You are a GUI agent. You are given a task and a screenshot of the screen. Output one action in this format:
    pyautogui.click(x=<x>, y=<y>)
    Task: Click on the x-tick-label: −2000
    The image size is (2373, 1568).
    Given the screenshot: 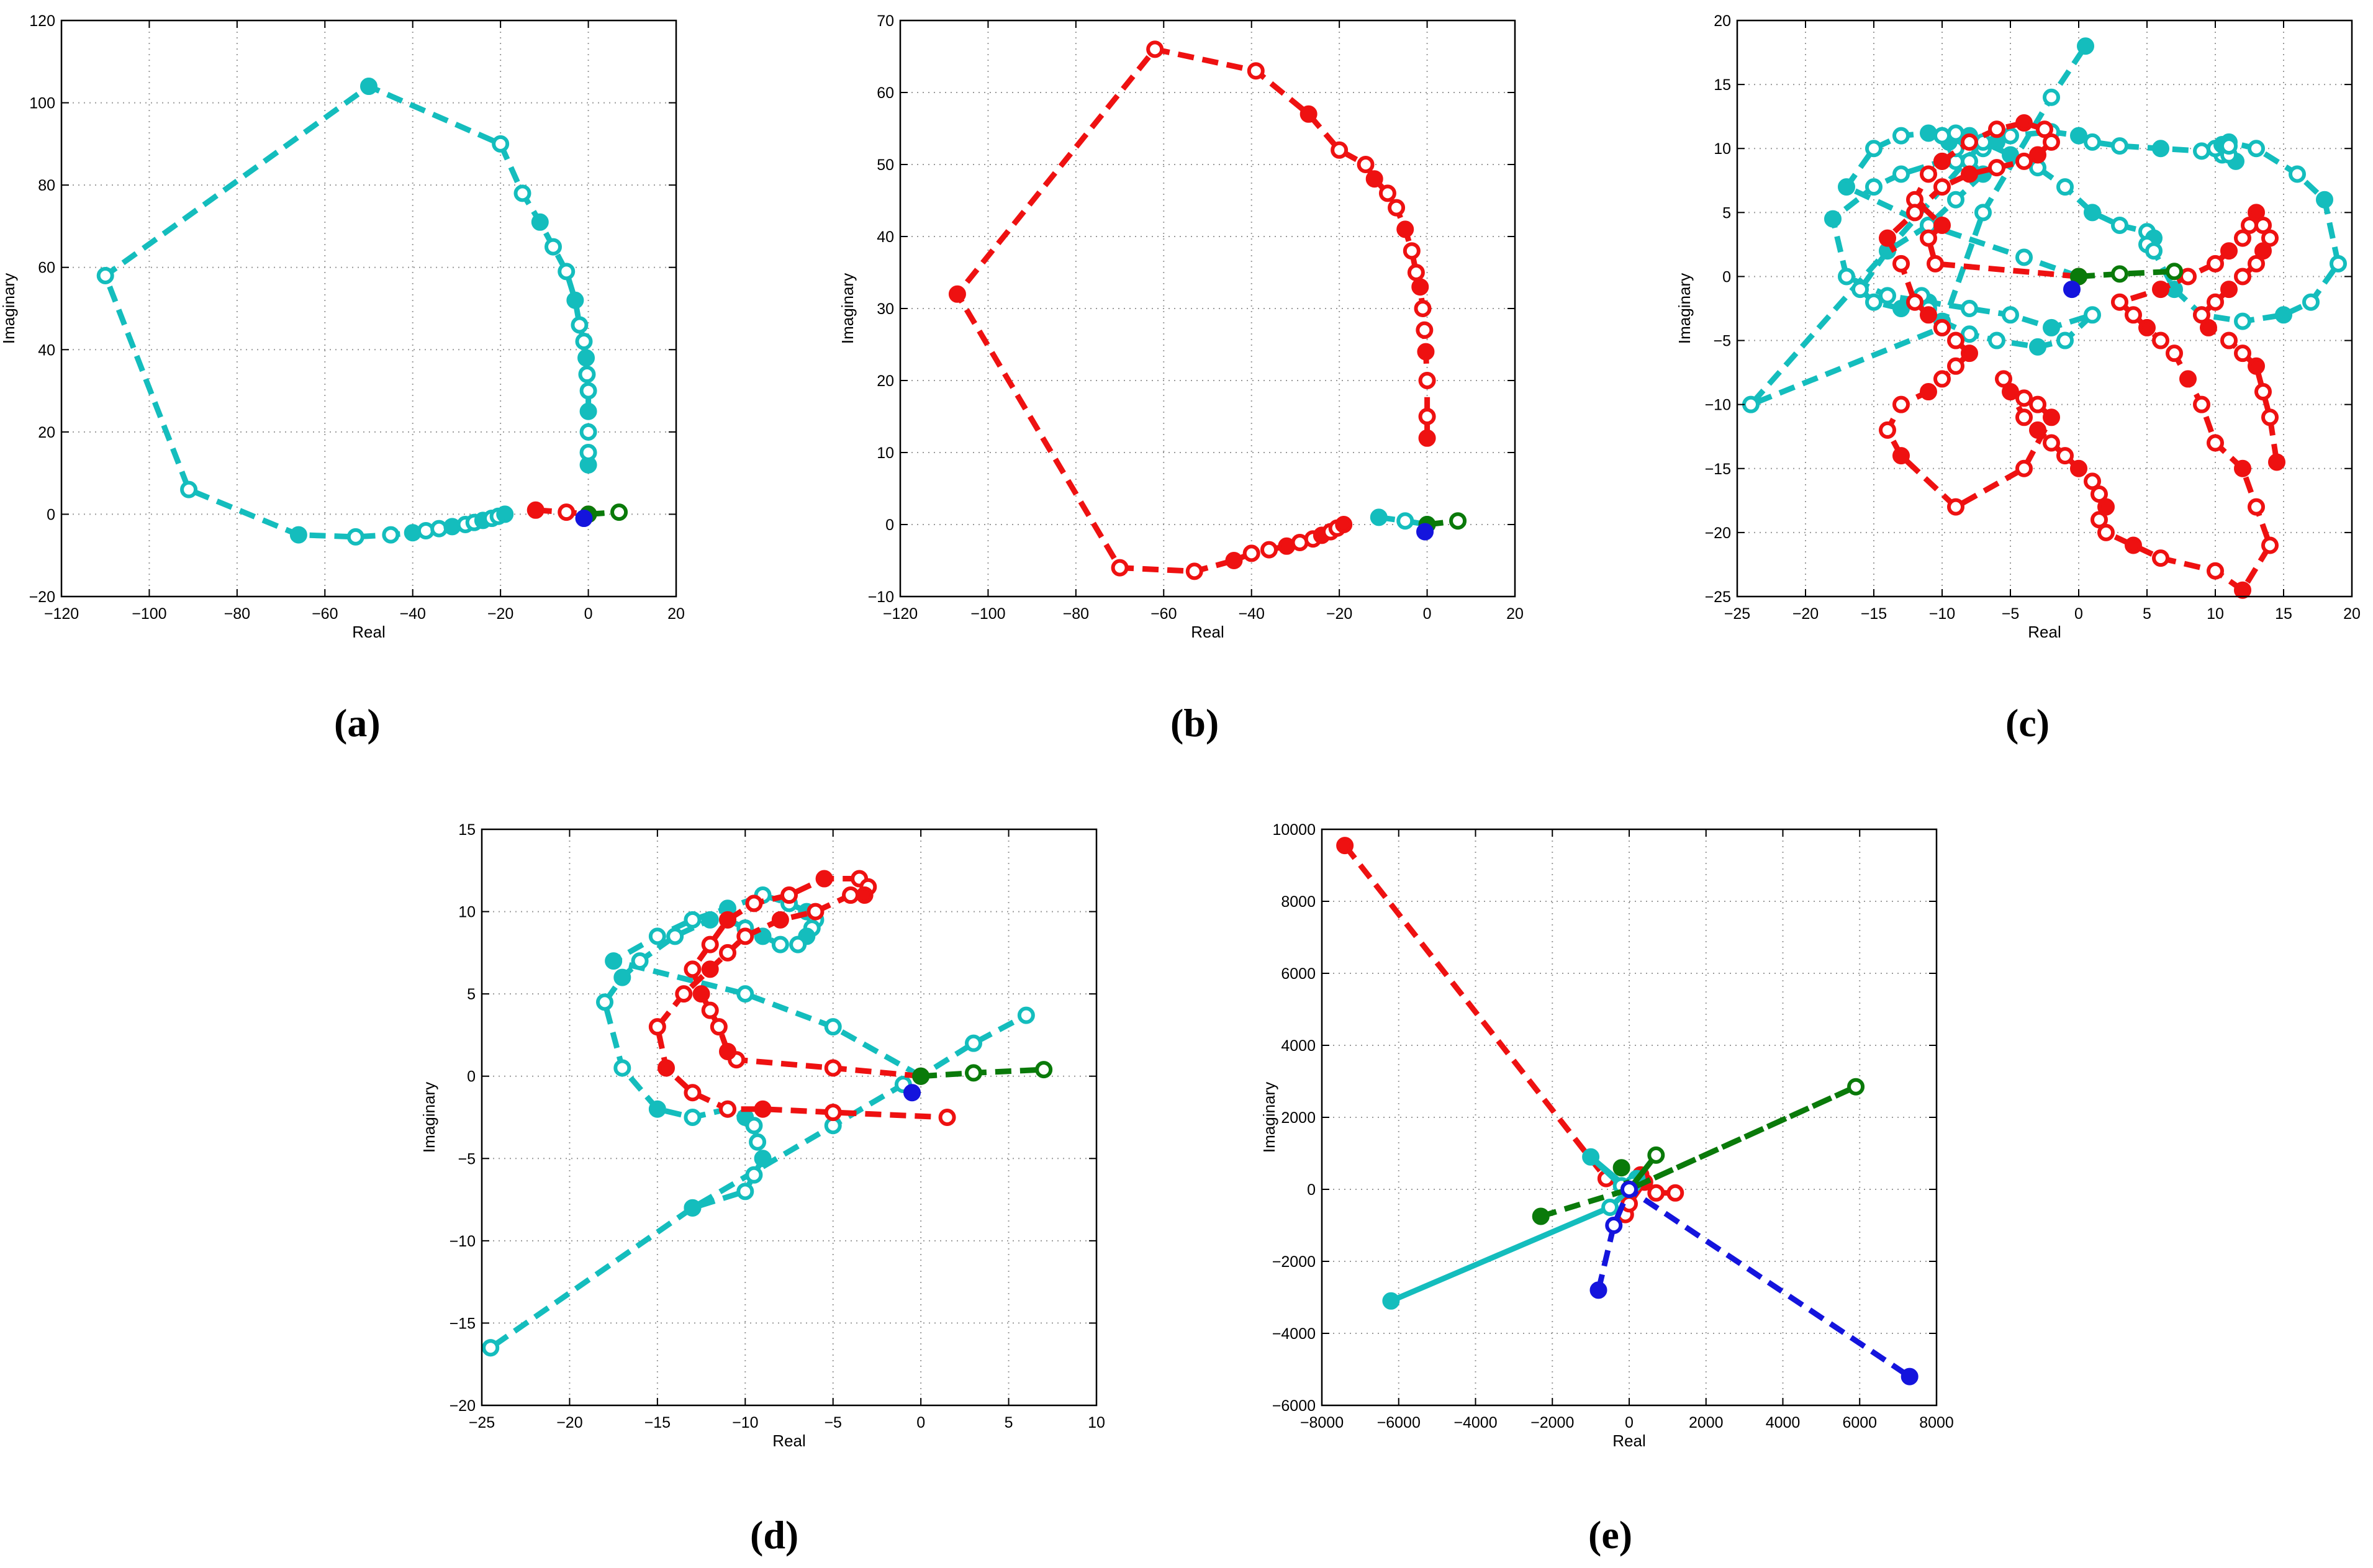 What is the action you would take?
    pyautogui.click(x=1552, y=1422)
    